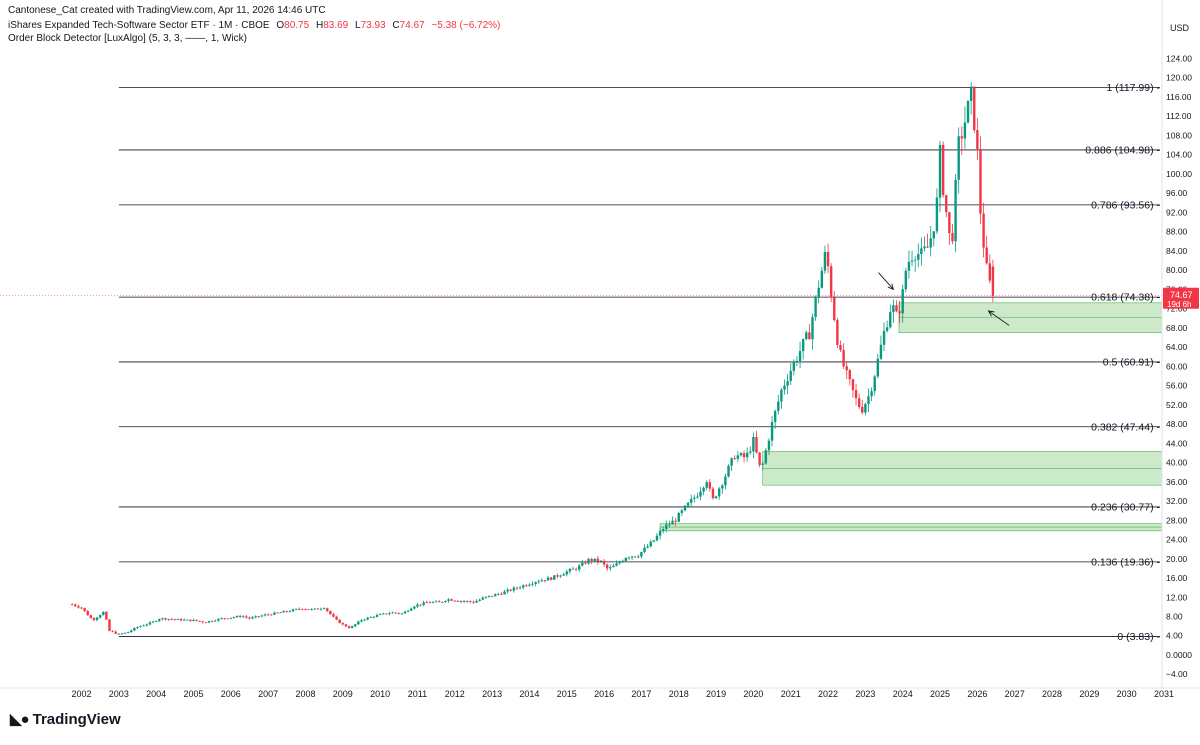  I want to click on x-tick-label-24: 2026, so click(977, 694).